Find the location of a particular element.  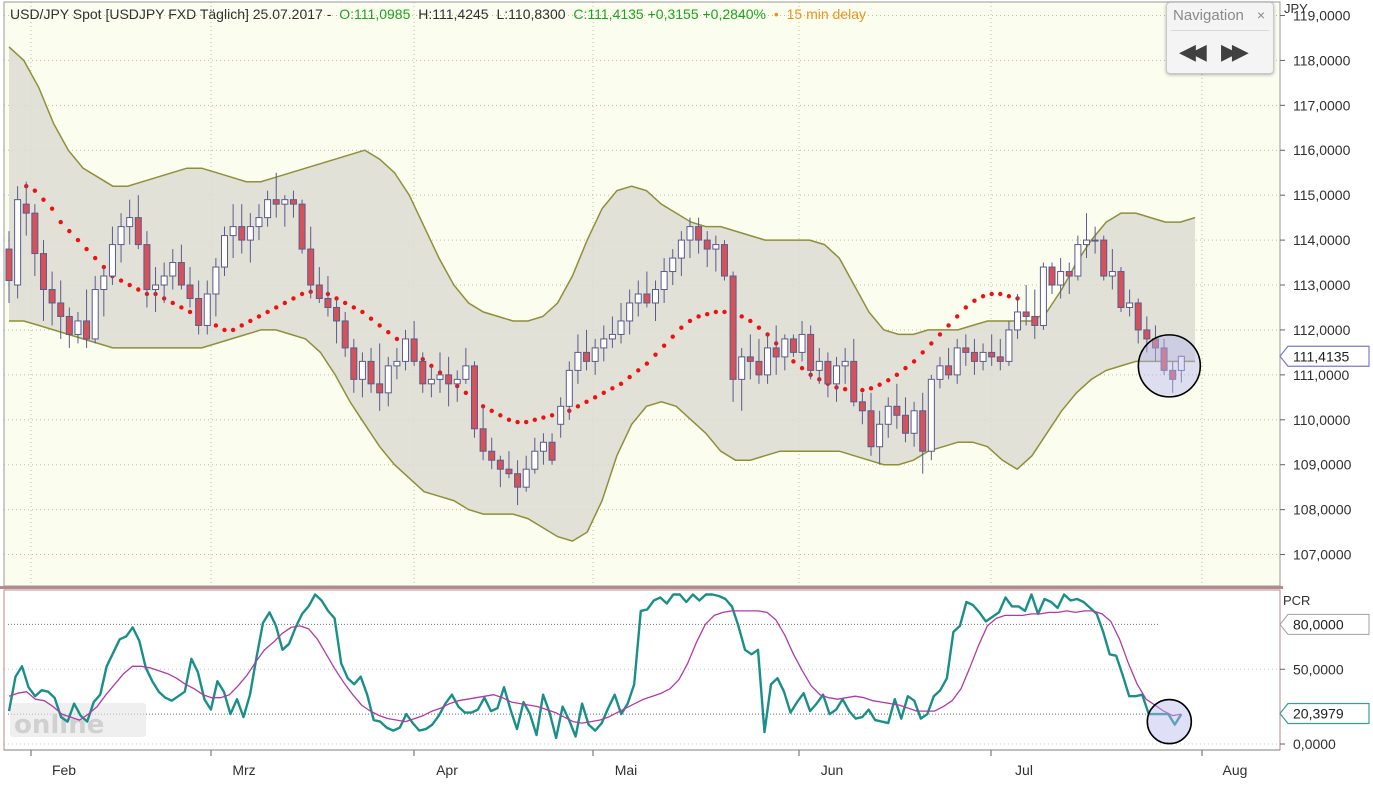

rewind-button: ◀◀ is located at coordinates (1193, 51).